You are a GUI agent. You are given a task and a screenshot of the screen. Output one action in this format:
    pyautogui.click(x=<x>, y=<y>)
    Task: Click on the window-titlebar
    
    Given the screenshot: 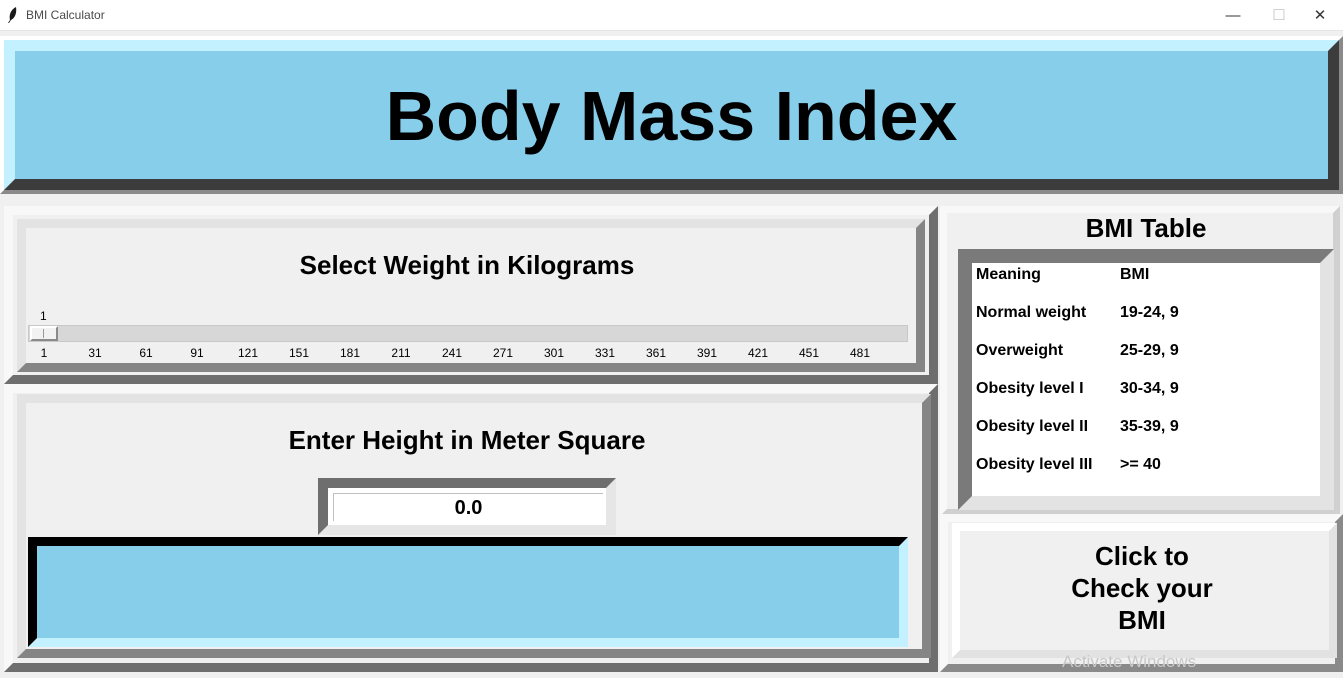 What is the action you would take?
    pyautogui.click(x=671, y=15)
    